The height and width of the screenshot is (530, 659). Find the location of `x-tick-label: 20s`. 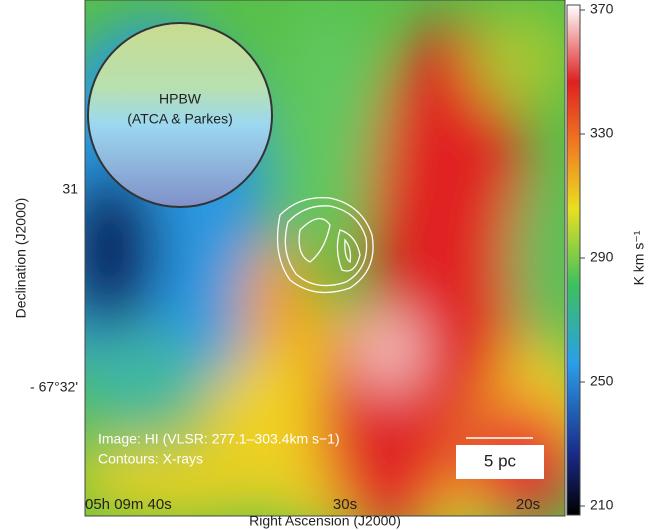

x-tick-label: 20s is located at coordinates (528, 504).